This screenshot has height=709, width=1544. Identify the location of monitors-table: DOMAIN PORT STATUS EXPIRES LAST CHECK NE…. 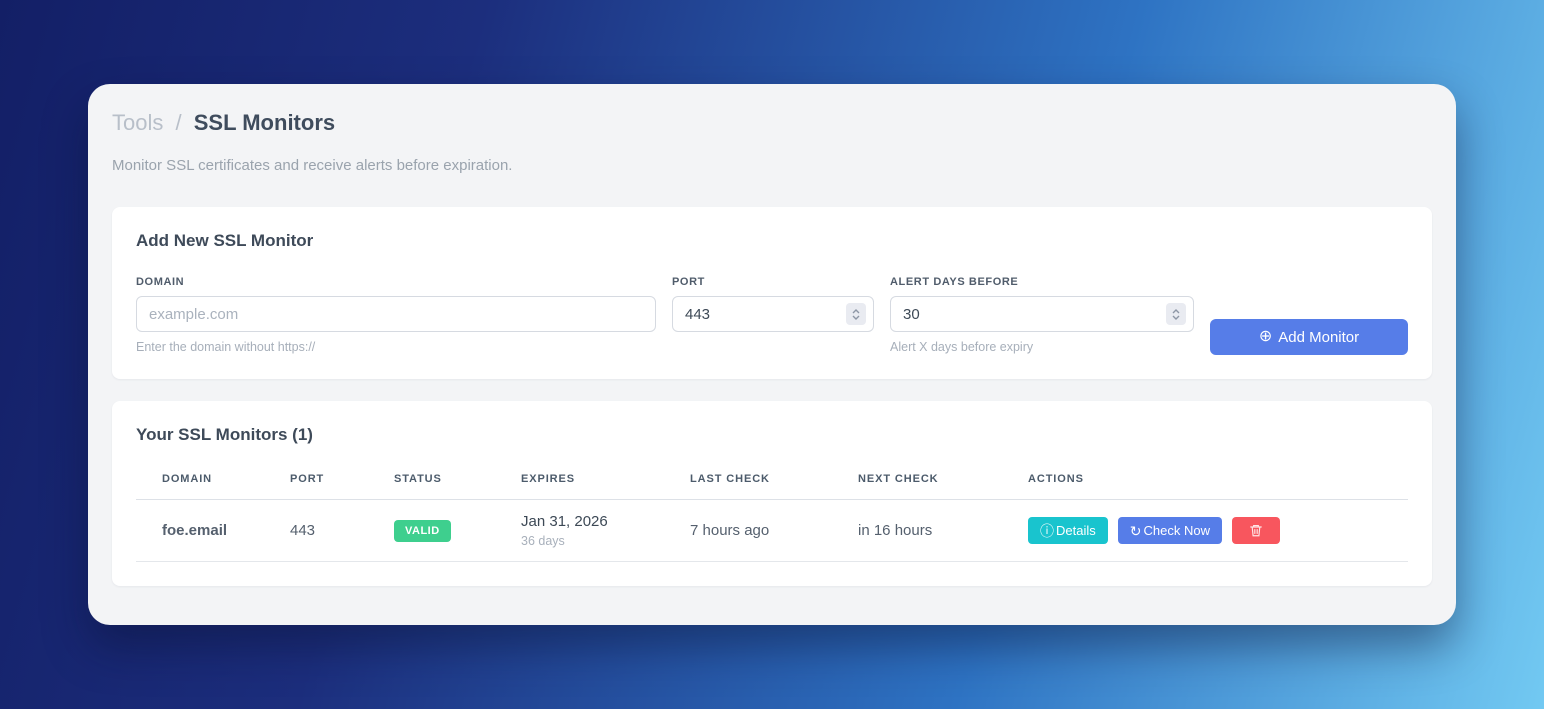
(772, 509).